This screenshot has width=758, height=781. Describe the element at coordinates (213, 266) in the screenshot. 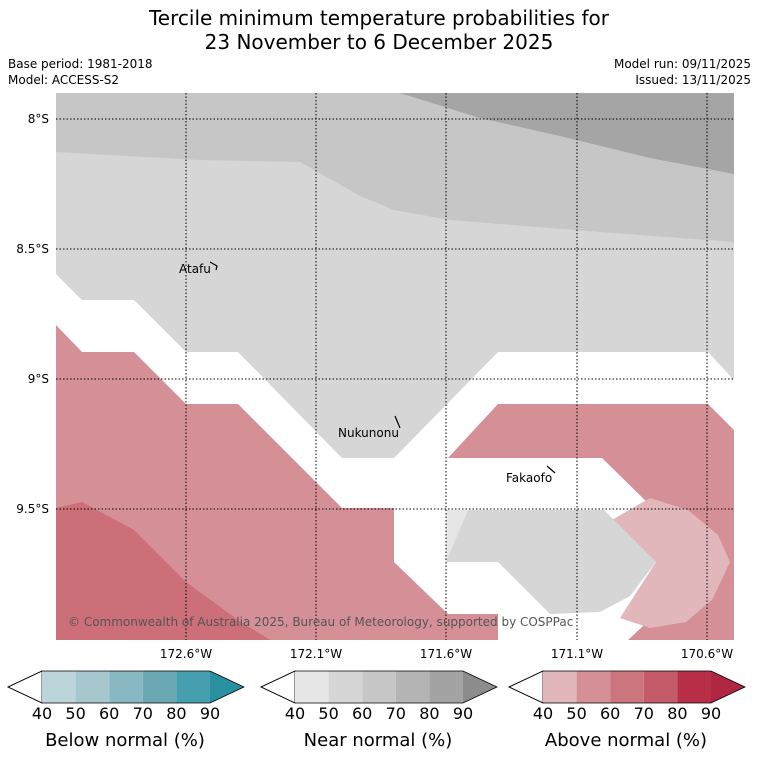

I see `atafu-island` at that location.